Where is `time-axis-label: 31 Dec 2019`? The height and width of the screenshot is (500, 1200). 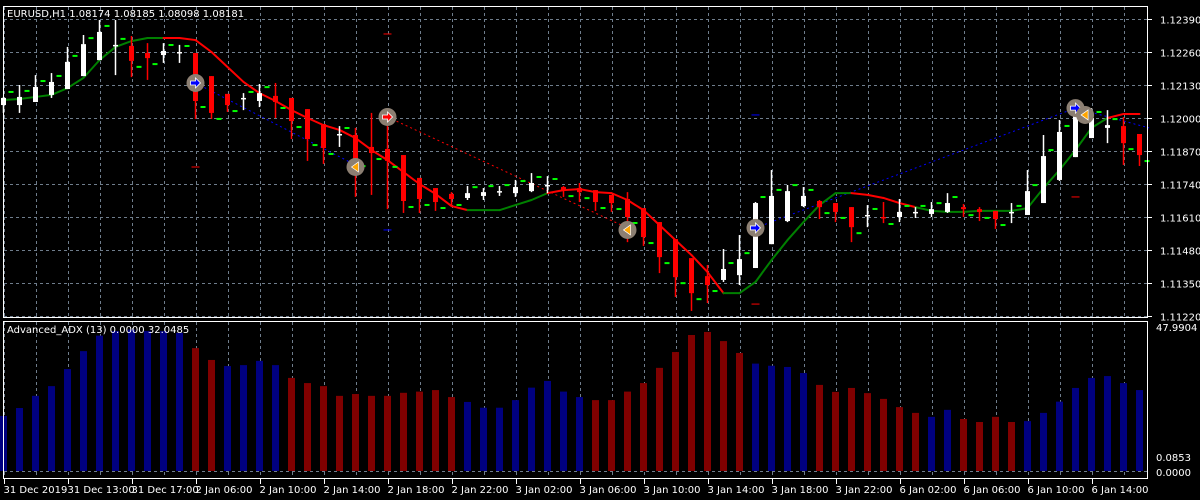
time-axis-label: 31 Dec 2019 is located at coordinates (36, 490).